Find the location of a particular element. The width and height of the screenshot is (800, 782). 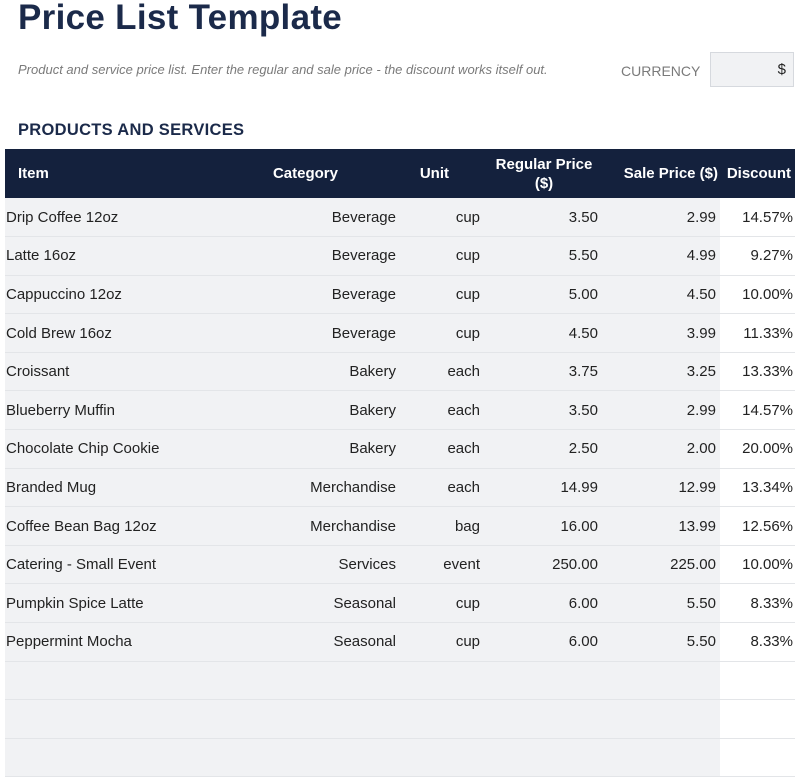

item-cell: Chocolate Chip Cookie is located at coordinates (122, 449).